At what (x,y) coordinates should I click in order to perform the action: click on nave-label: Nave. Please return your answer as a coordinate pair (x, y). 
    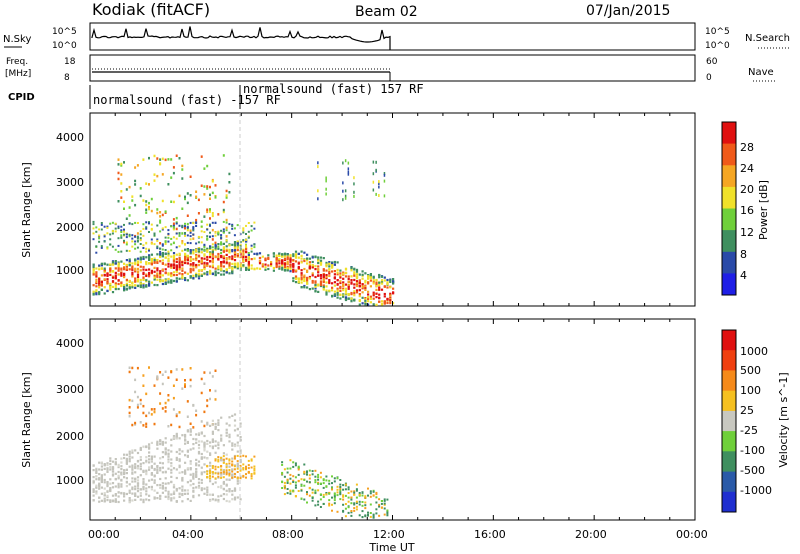
    Looking at the image, I should click on (761, 72).